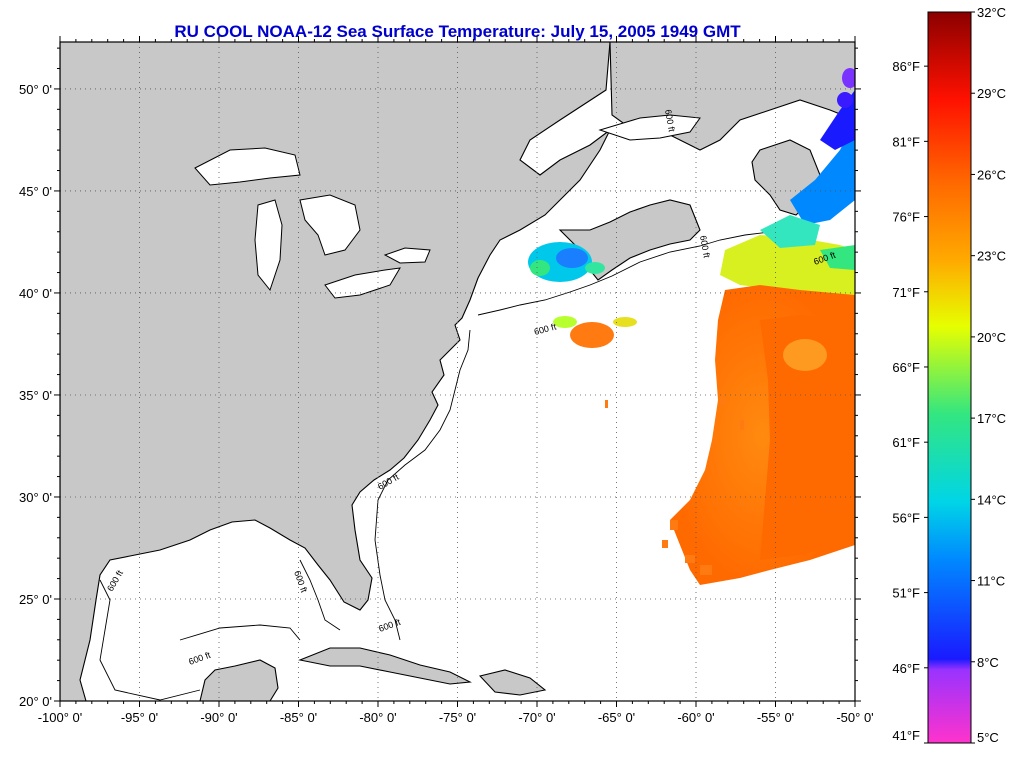 This screenshot has width=1016, height=761. What do you see at coordinates (906, 292) in the screenshot?
I see `colorbar-fahrenheit-label: 71°F` at bounding box center [906, 292].